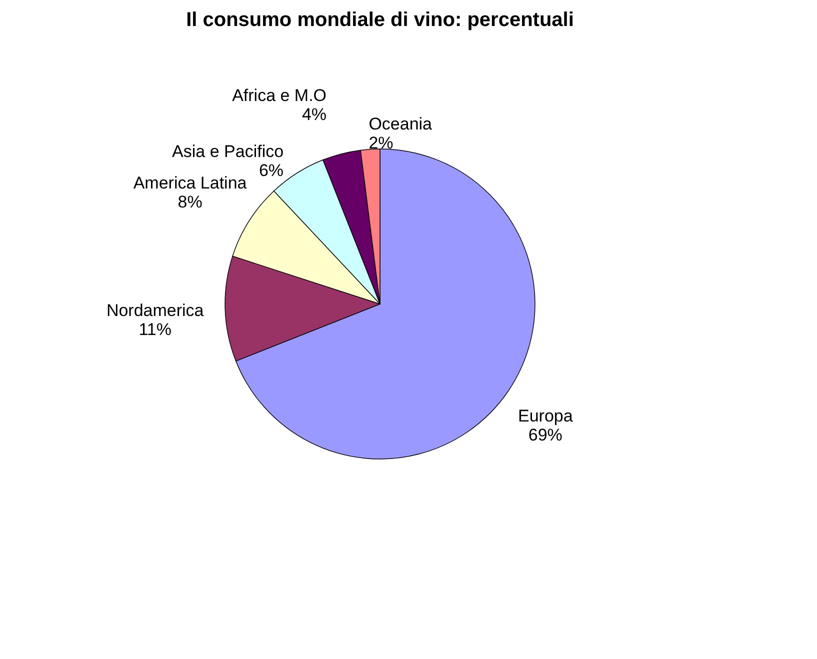 The height and width of the screenshot is (659, 817). What do you see at coordinates (279, 95) in the screenshot?
I see `slice-label: Africa e M.O` at bounding box center [279, 95].